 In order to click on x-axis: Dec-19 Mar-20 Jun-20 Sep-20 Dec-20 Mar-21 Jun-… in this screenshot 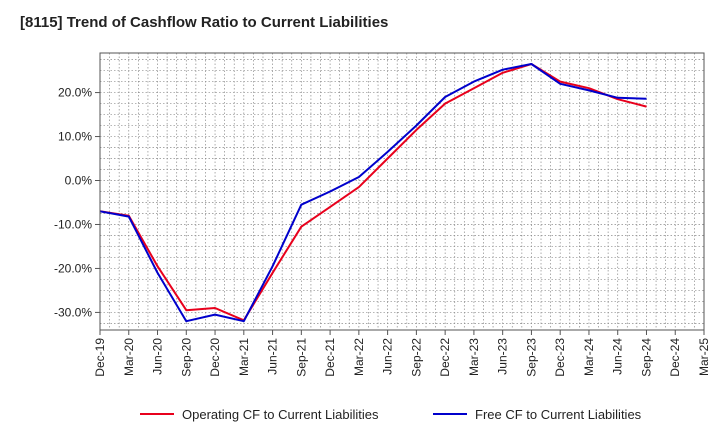, I will do `click(402, 353)`.